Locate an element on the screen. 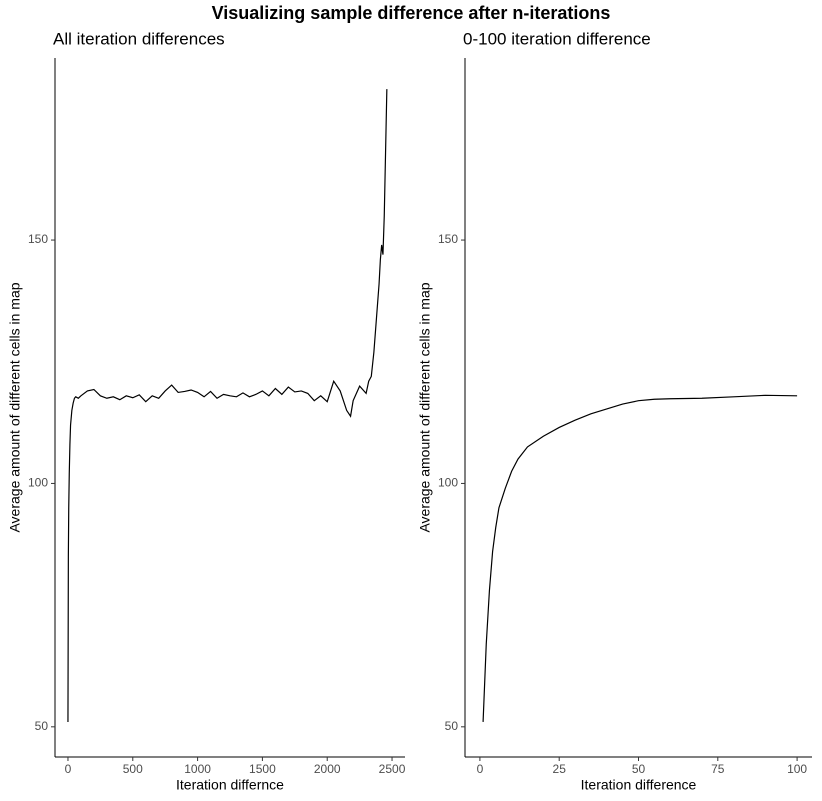  x-tick-label: 1500 is located at coordinates (262, 769).